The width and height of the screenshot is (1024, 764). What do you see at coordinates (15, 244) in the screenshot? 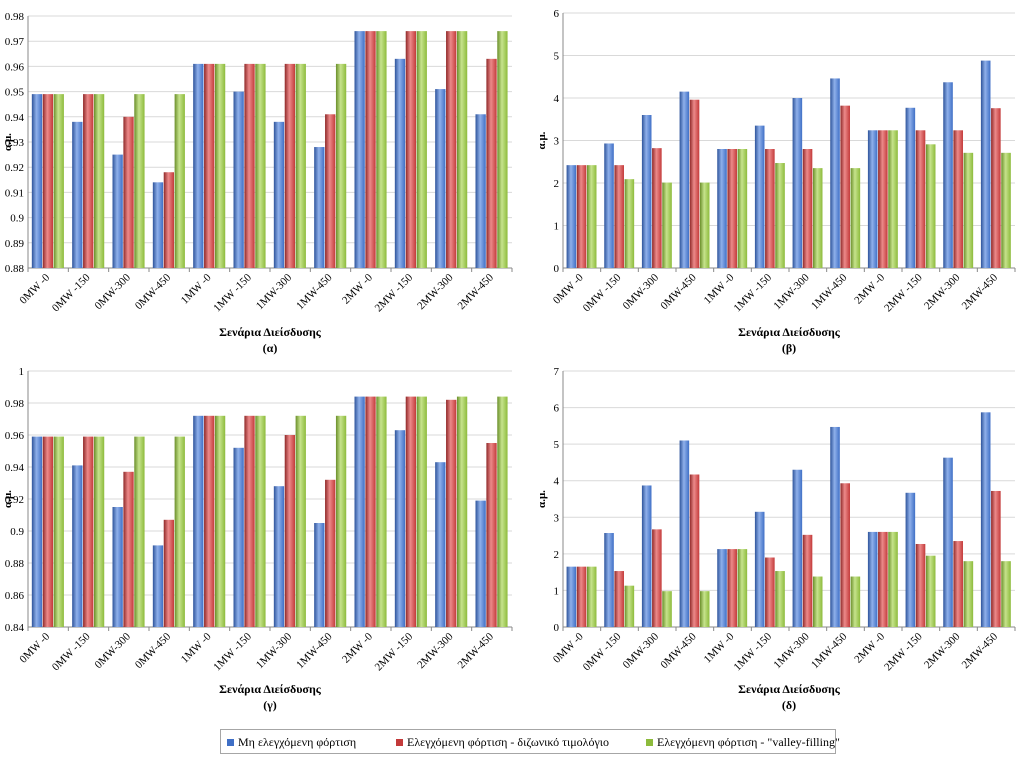
I see `y-tick-label: 0.89` at bounding box center [15, 244].